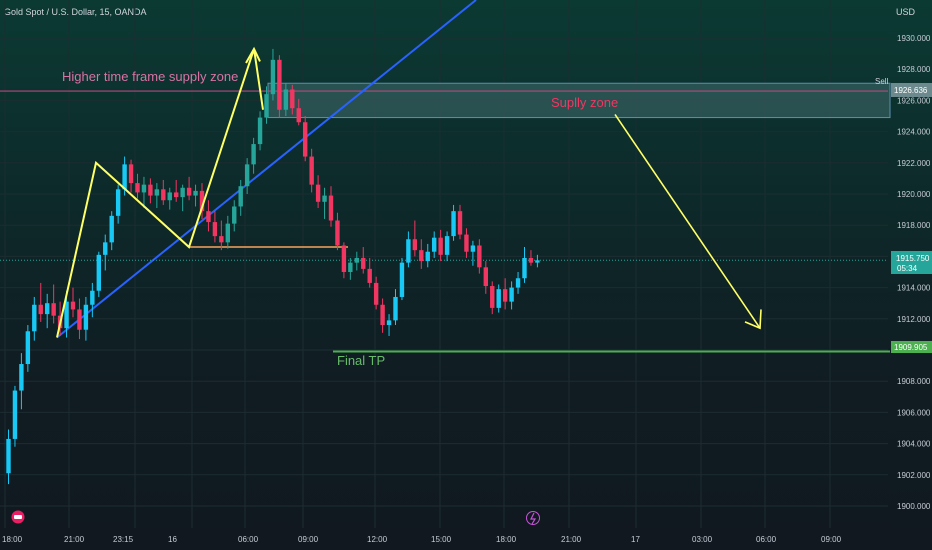  What do you see at coordinates (579, 100) in the screenshot?
I see `supply-zone-rect` at bounding box center [579, 100].